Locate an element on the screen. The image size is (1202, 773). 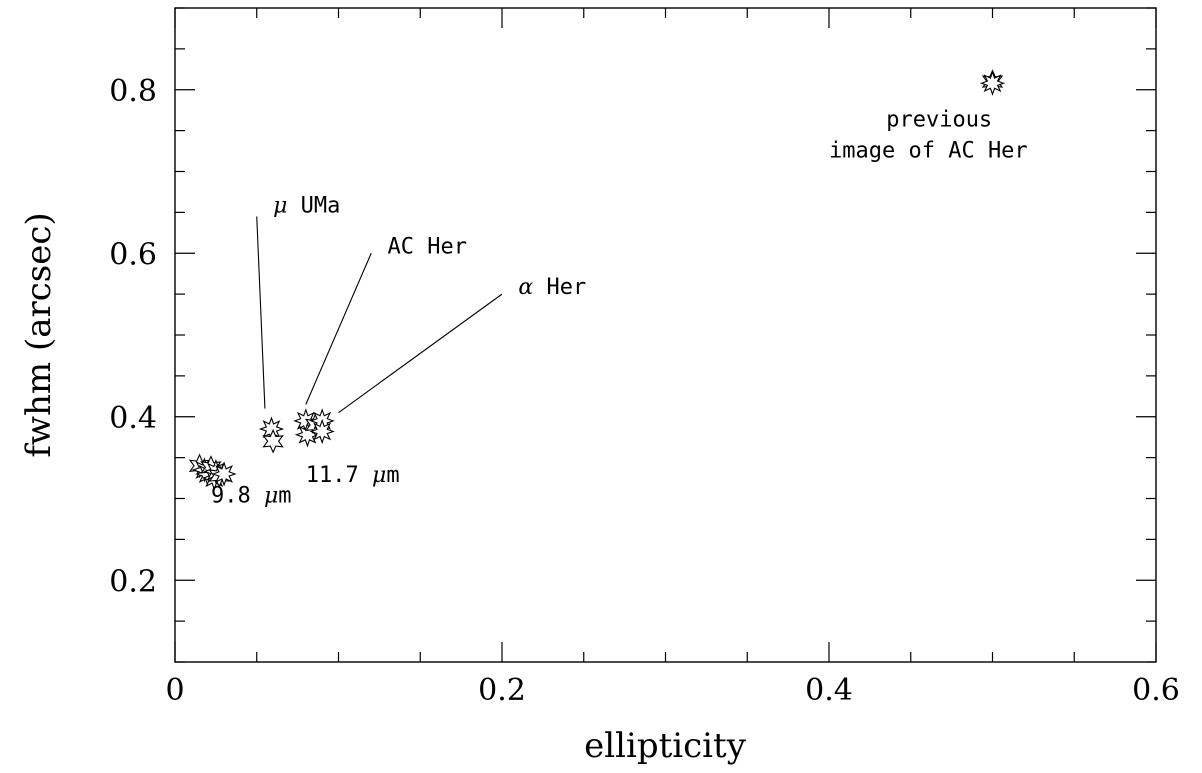
annotation-wave-98: 9.8 μm is located at coordinates (251, 496).